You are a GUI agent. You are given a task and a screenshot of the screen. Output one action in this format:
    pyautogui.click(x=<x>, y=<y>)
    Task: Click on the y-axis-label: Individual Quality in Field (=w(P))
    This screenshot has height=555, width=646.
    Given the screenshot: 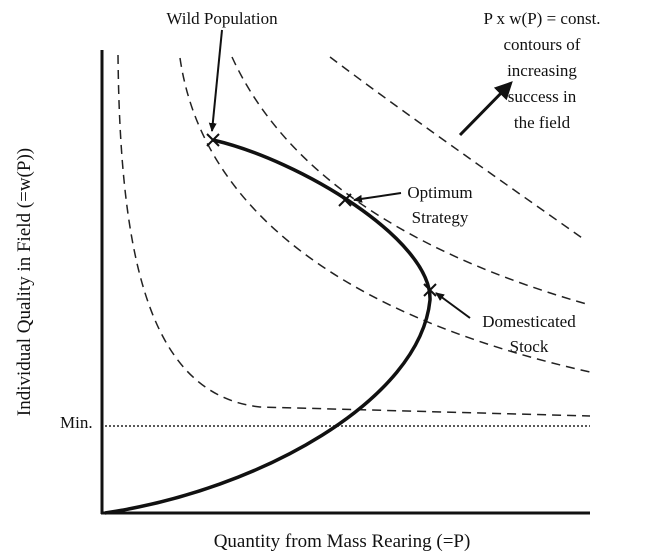 What is the action you would take?
    pyautogui.click(x=24, y=282)
    